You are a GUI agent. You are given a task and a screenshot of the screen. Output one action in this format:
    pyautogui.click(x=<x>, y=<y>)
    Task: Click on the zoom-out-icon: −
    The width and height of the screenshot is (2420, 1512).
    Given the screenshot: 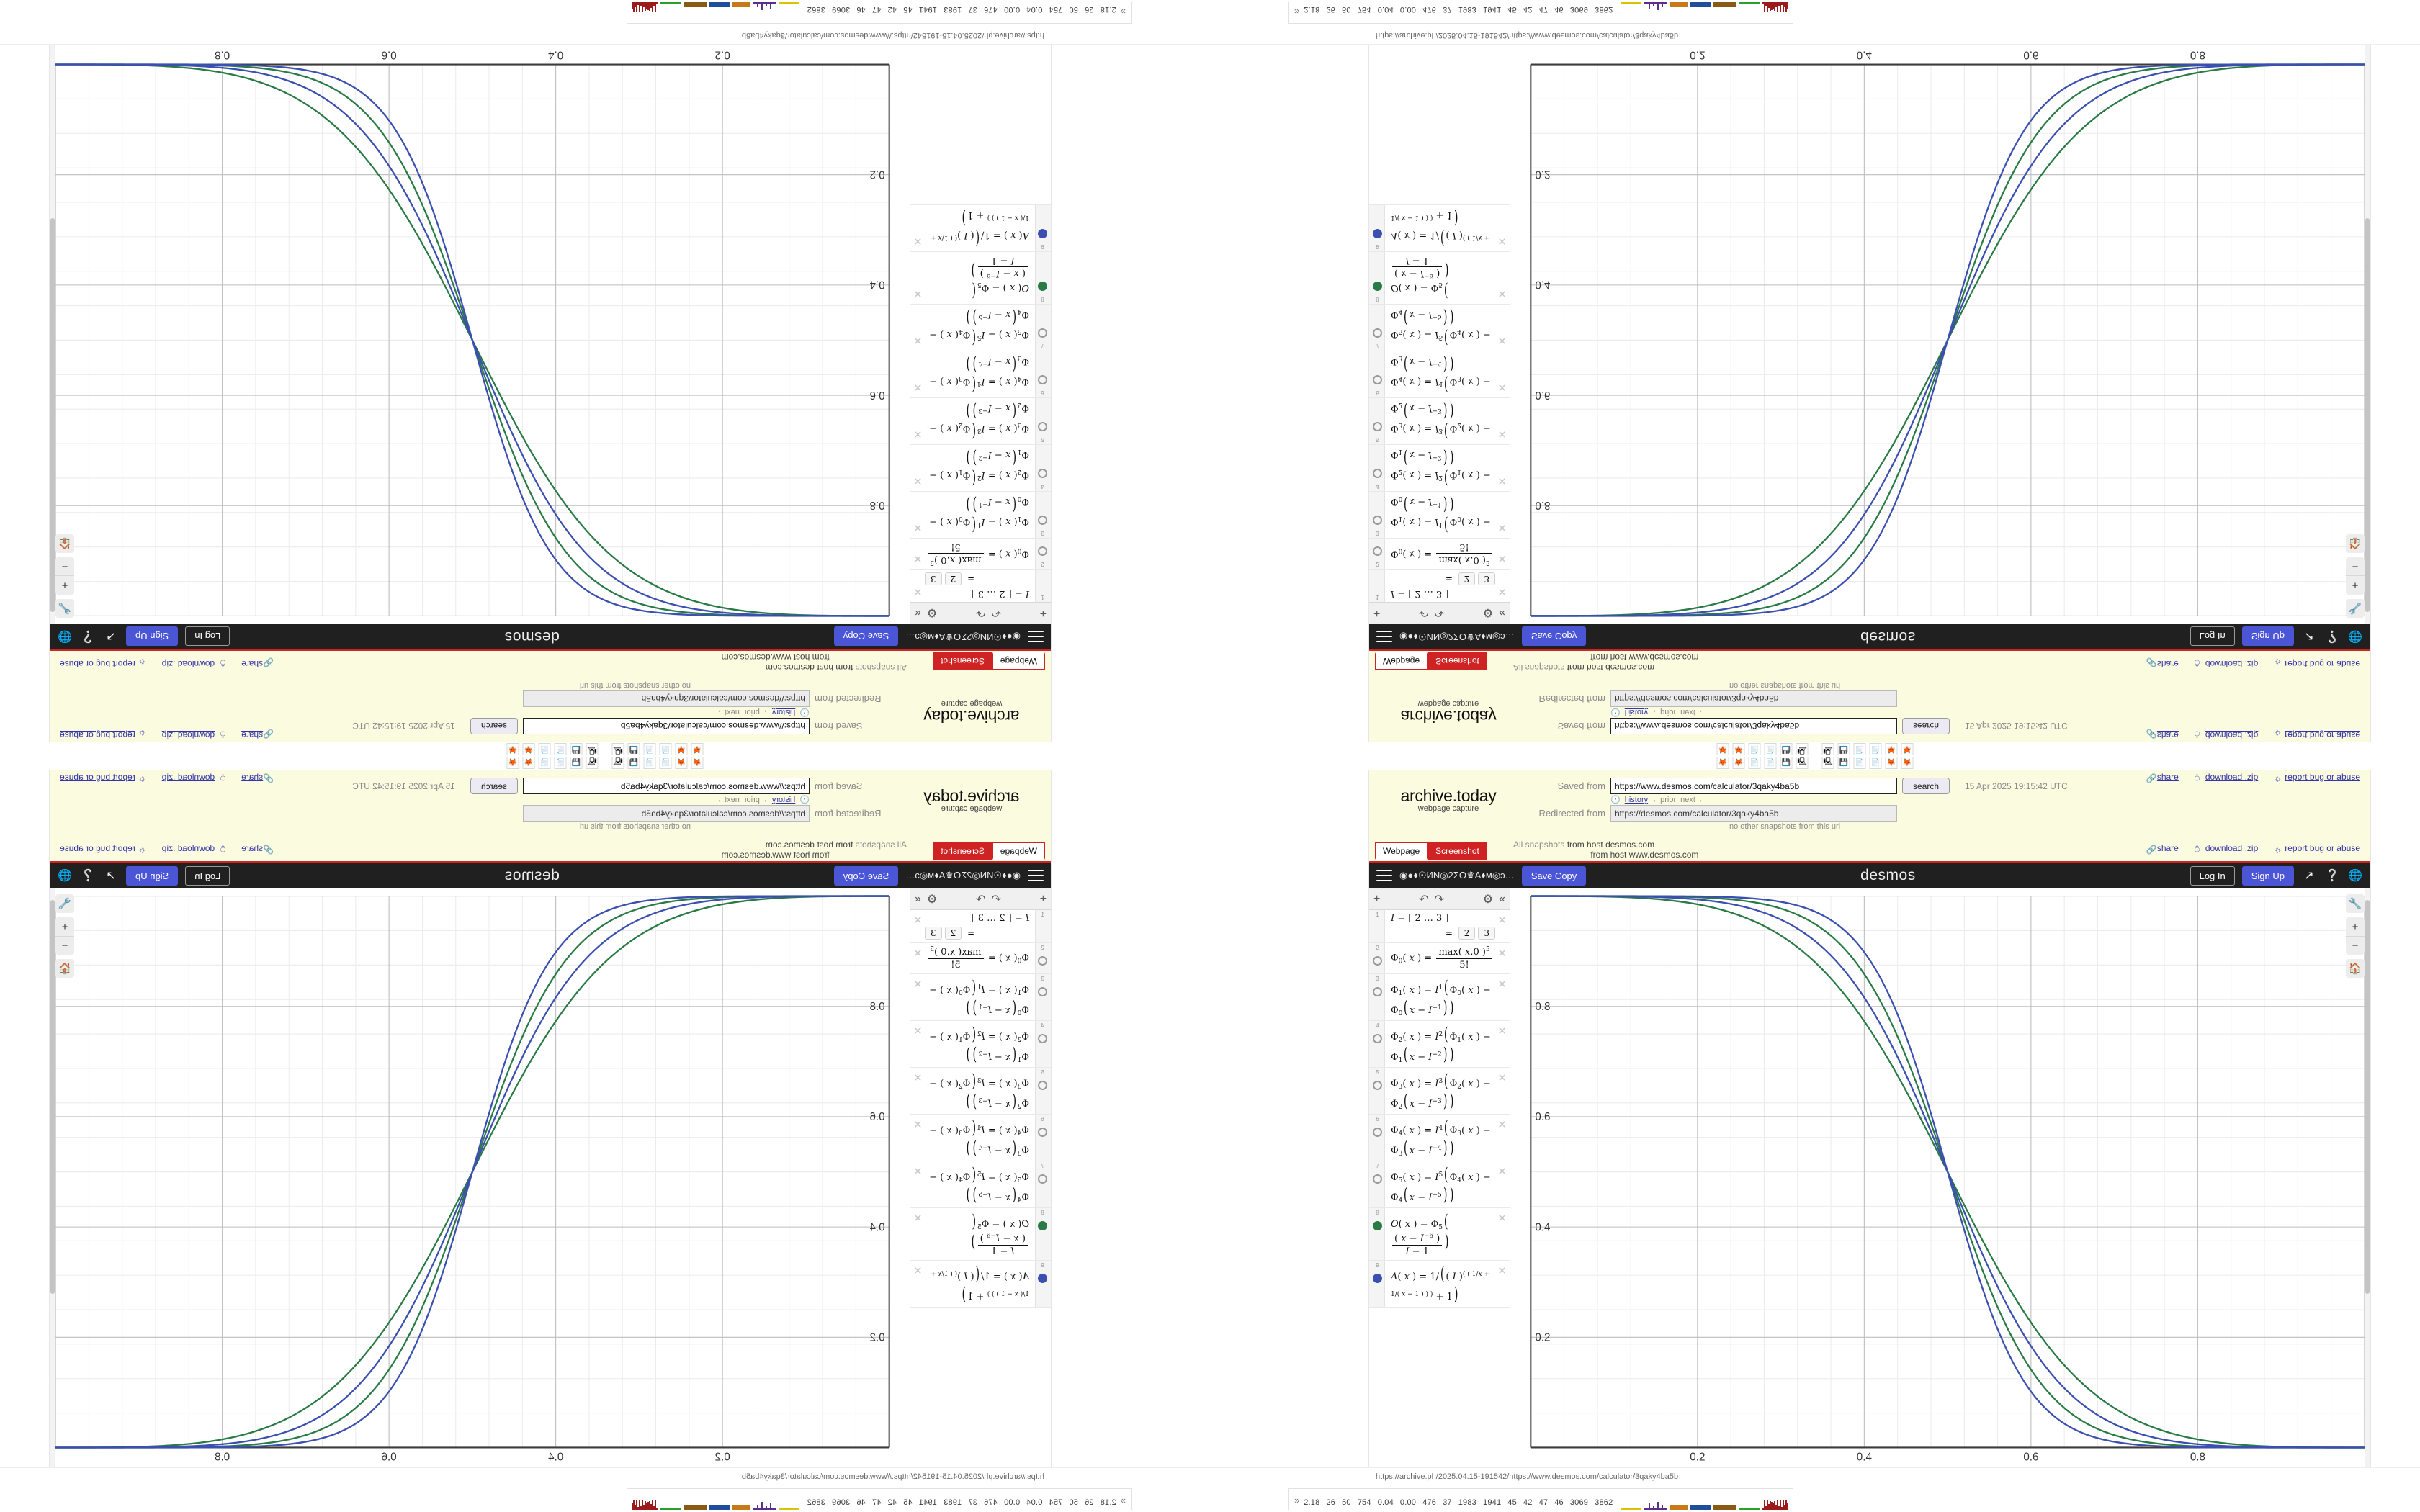 What is the action you would take?
    pyautogui.click(x=2355, y=566)
    